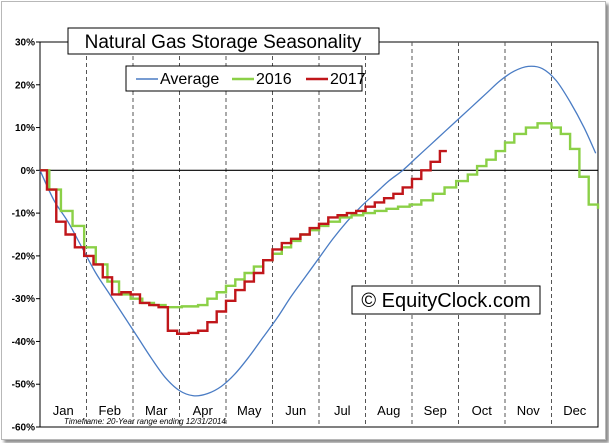 This screenshot has height=443, width=609. What do you see at coordinates (23, 342) in the screenshot?
I see `y-tick-label: -40%` at bounding box center [23, 342].